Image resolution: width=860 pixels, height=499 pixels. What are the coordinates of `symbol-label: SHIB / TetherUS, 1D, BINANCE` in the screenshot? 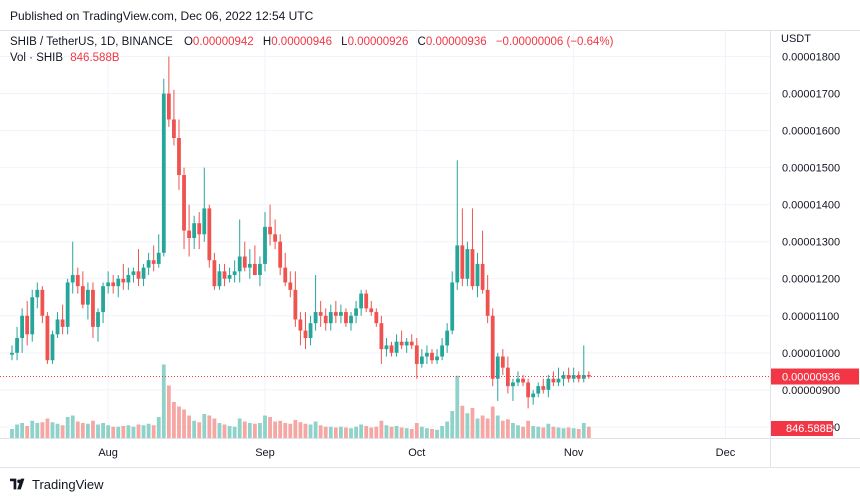 It's located at (91, 42).